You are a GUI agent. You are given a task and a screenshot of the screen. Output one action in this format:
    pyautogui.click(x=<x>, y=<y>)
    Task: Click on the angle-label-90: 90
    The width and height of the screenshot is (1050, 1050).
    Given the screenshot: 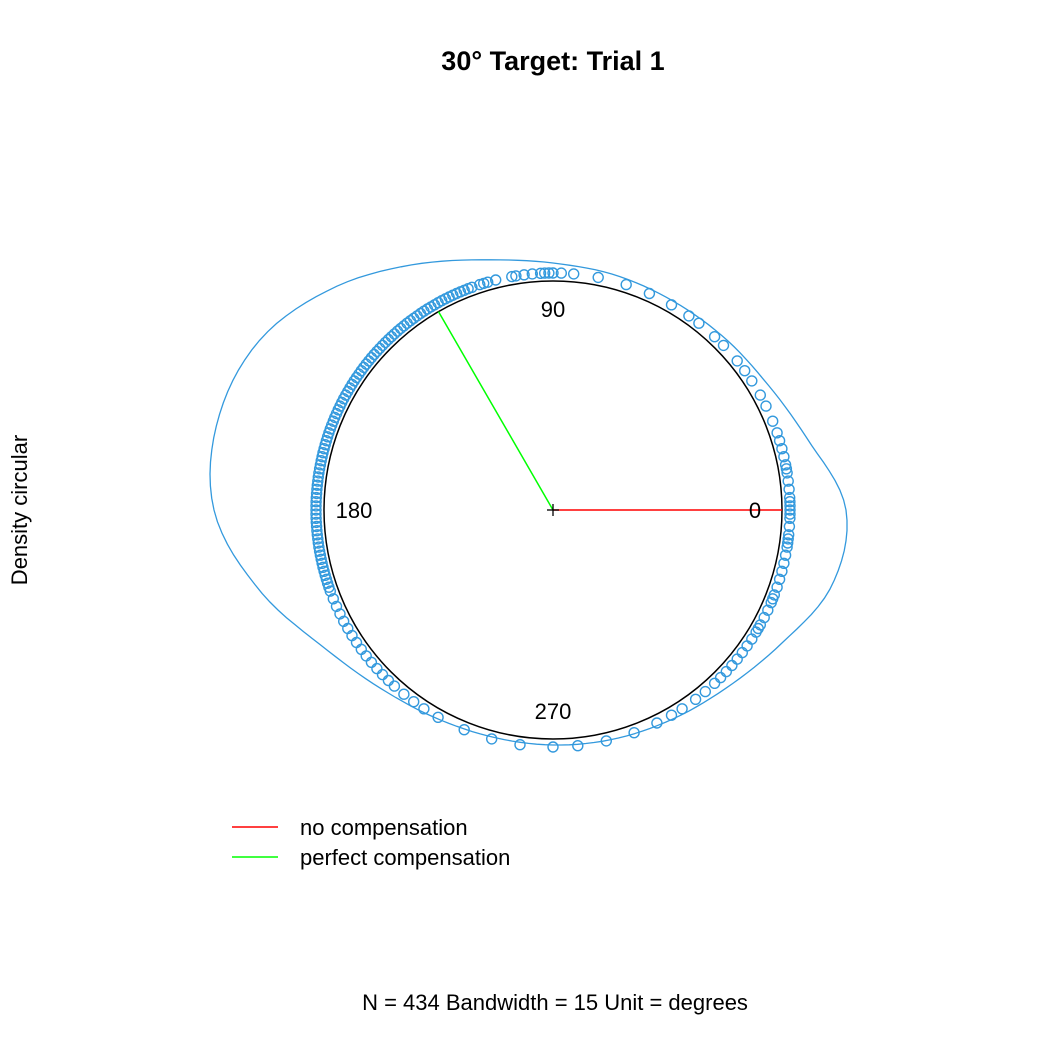 What is the action you would take?
    pyautogui.click(x=553, y=309)
    